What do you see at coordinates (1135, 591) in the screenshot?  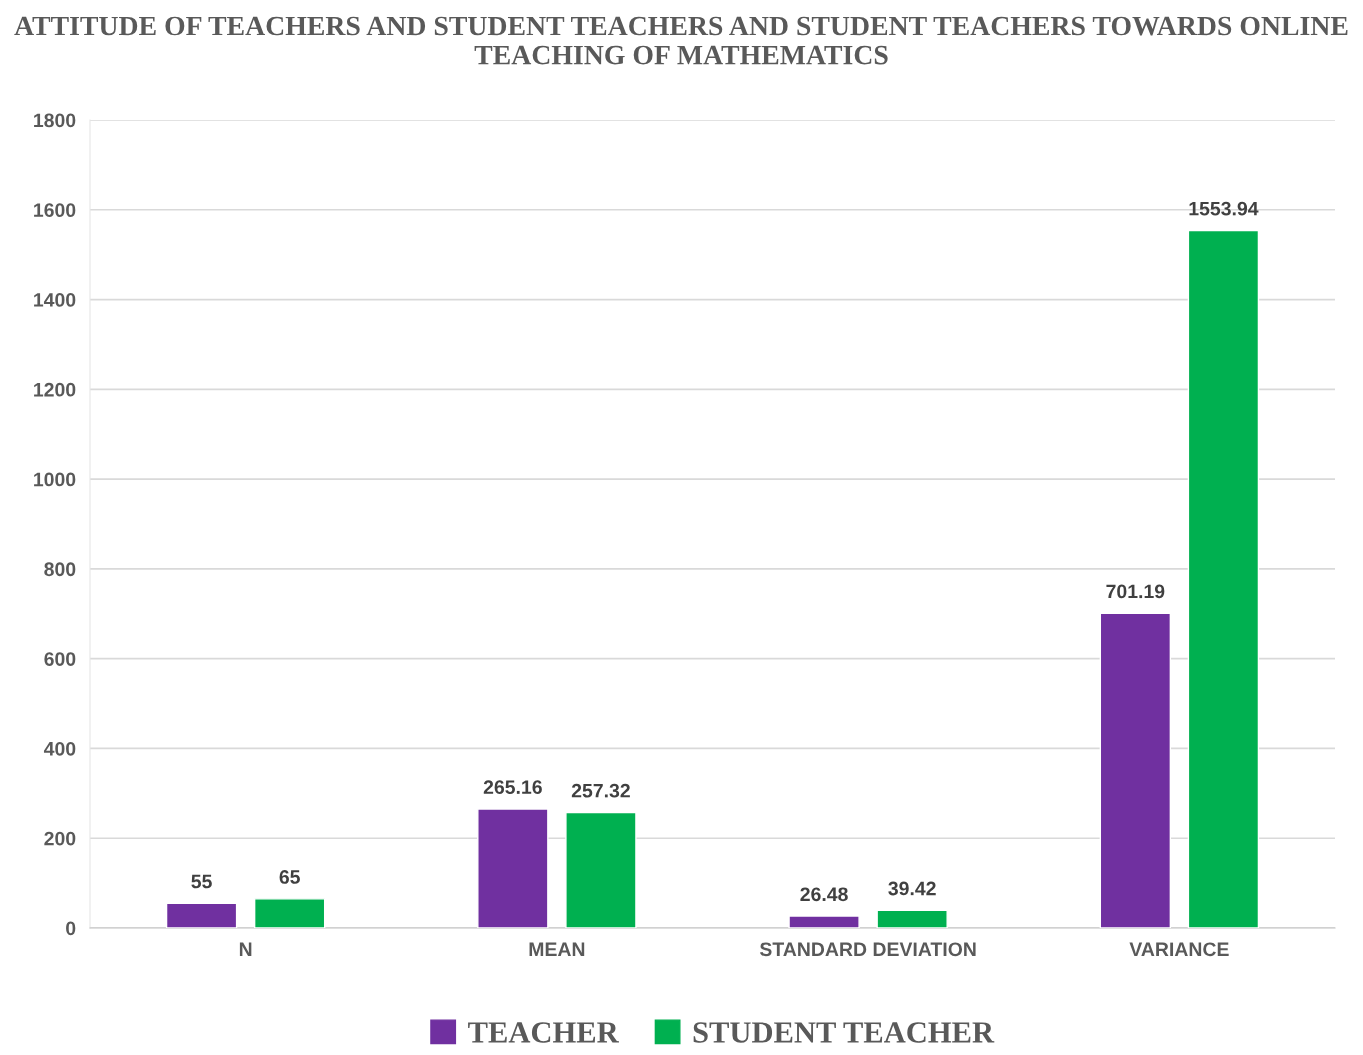 I see `data-label: 701.19` at bounding box center [1135, 591].